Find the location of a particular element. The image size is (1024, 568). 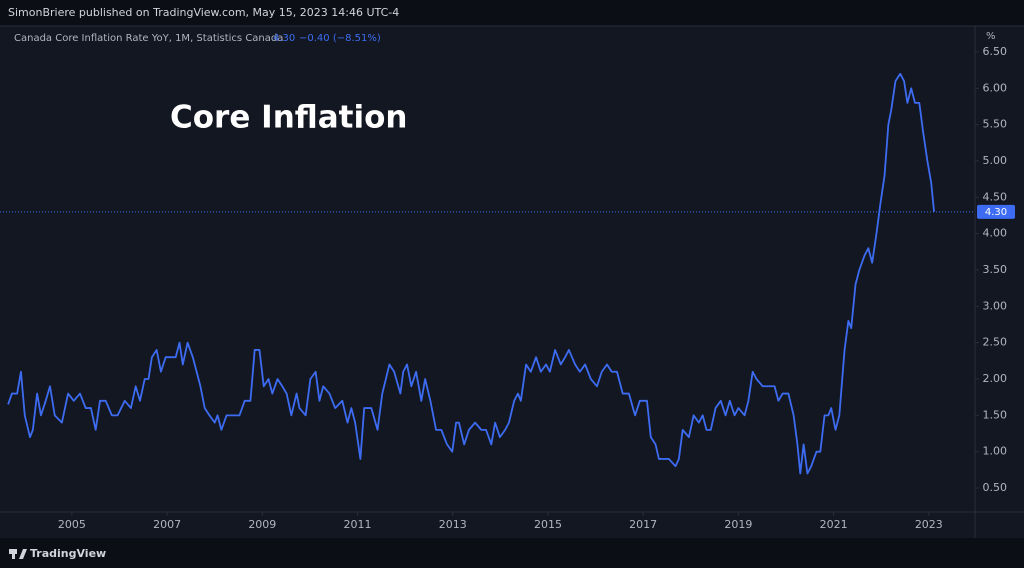

y-tick-label: 4.50 is located at coordinates (995, 196).